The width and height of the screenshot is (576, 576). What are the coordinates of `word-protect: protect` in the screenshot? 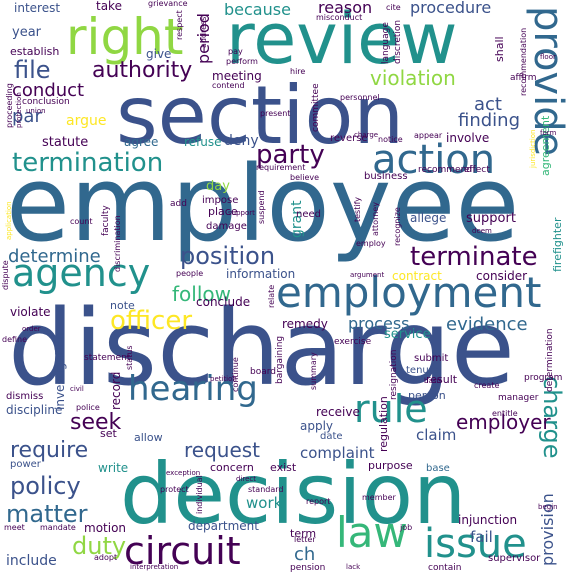 It's located at (174, 489).